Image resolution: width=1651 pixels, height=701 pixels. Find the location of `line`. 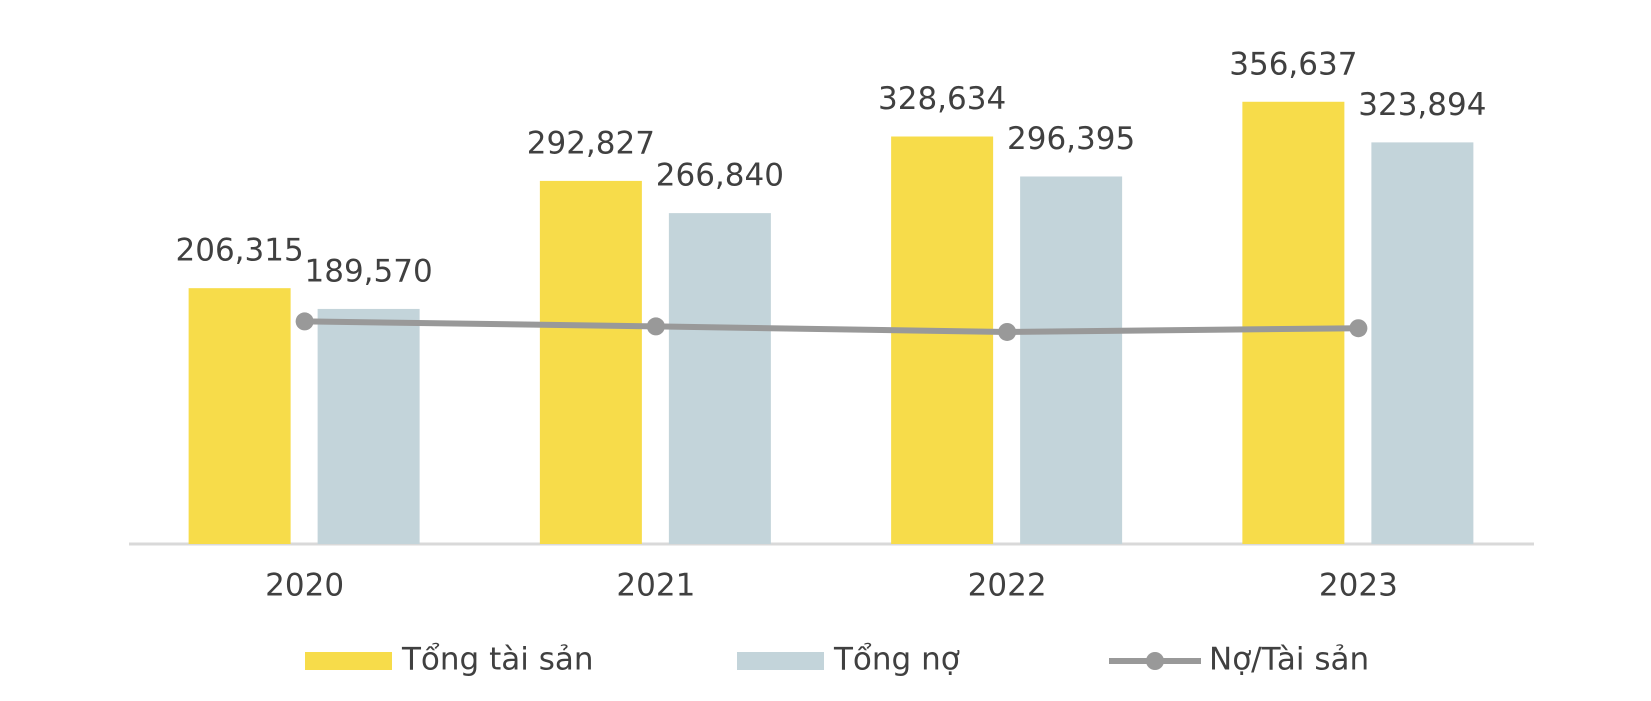

line is located at coordinates (831, 326).